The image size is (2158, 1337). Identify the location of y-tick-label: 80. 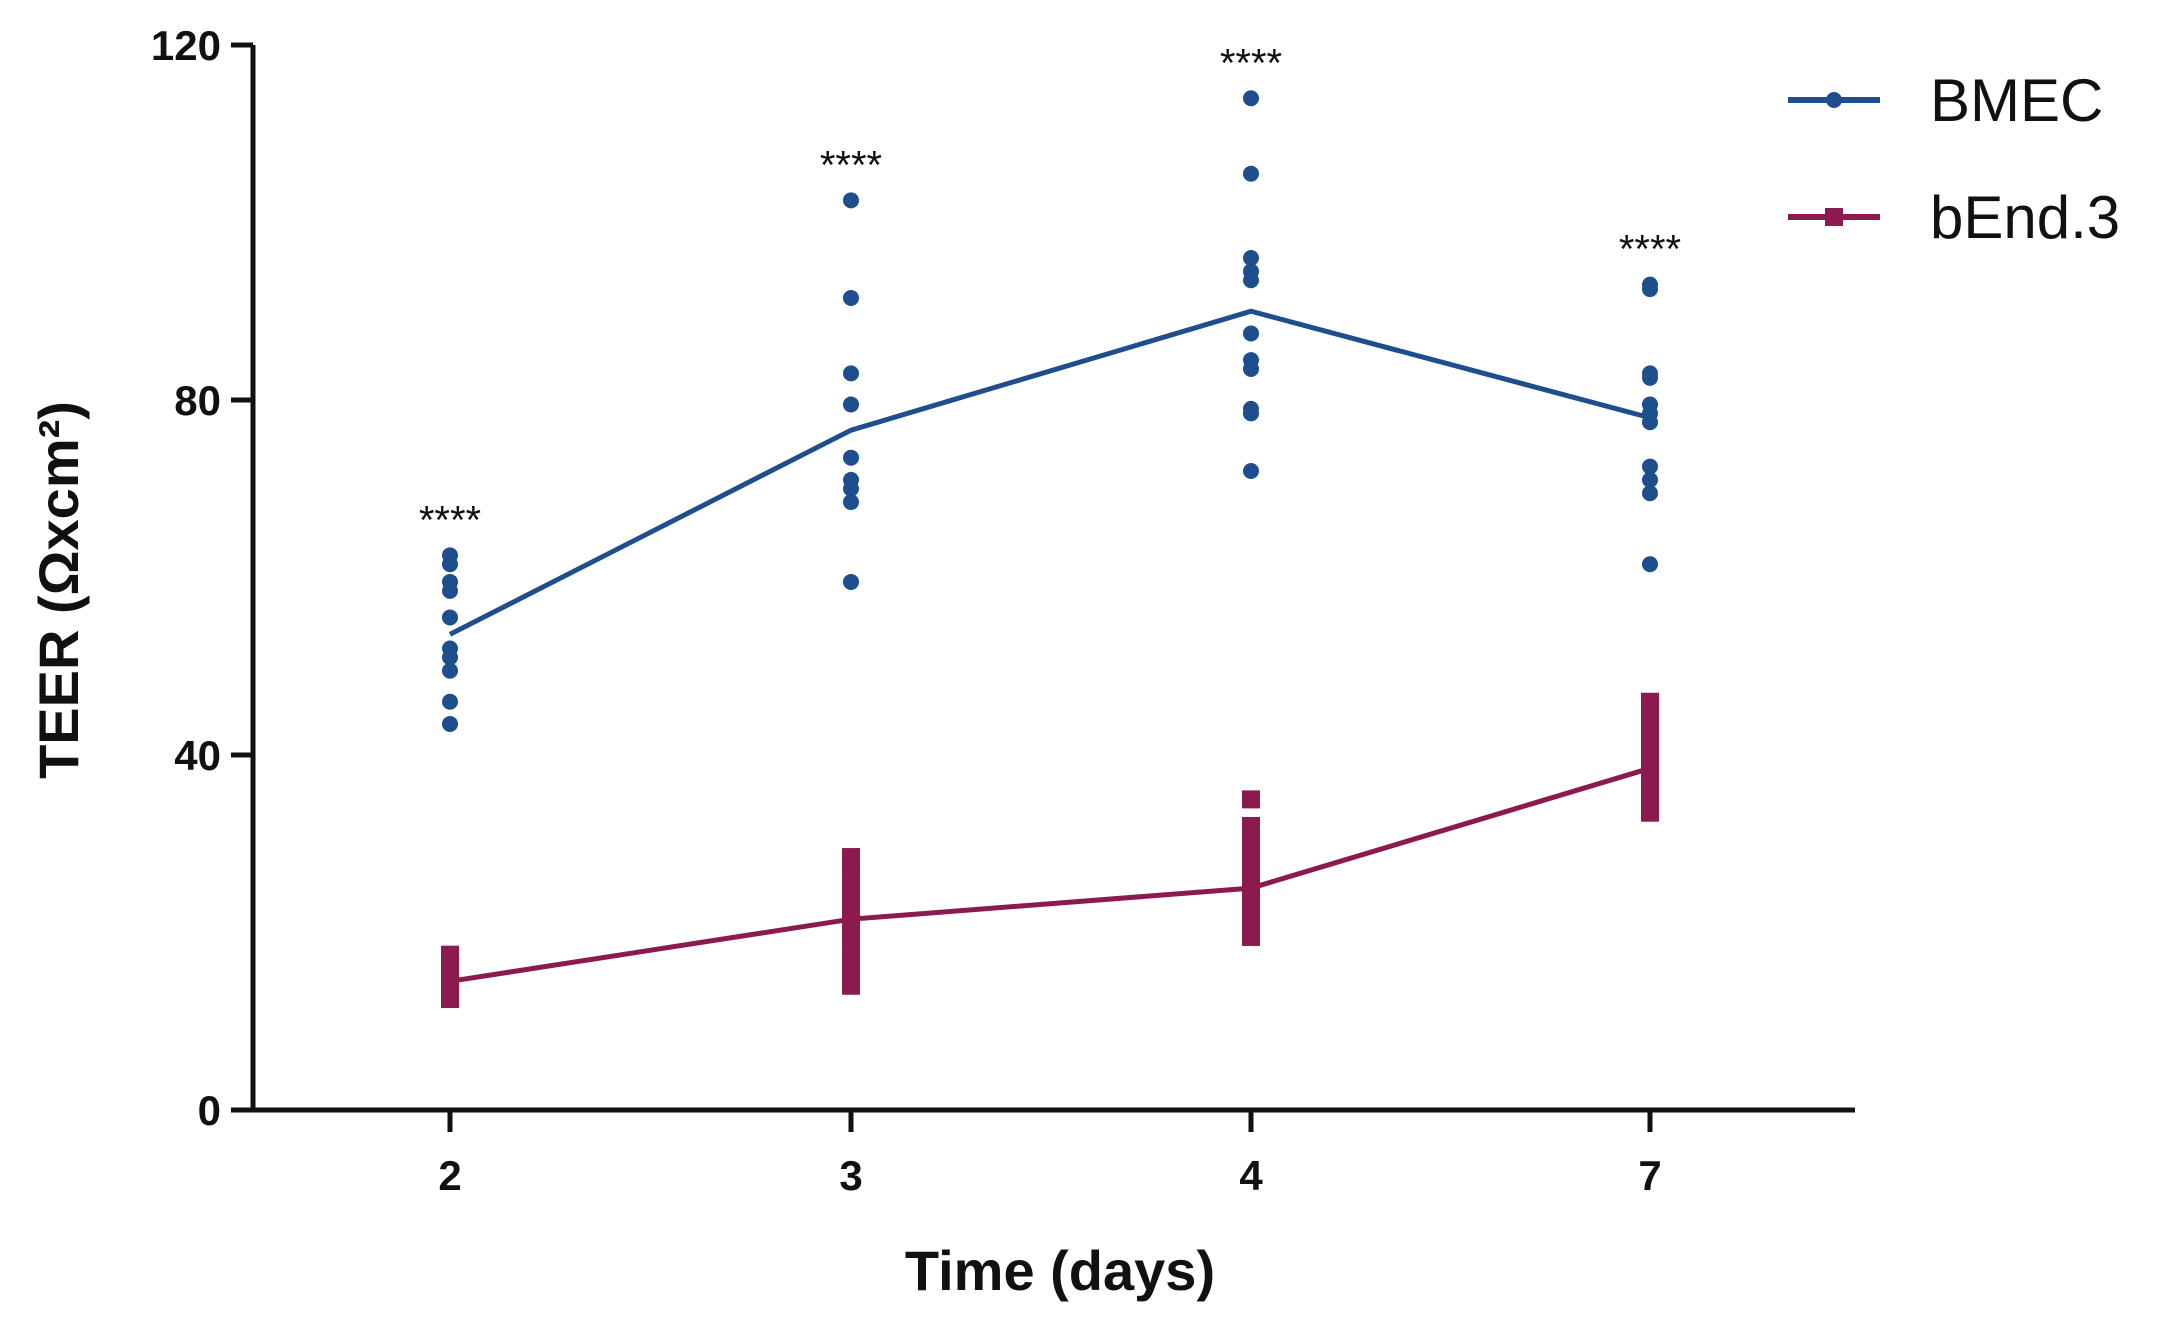
(197, 400).